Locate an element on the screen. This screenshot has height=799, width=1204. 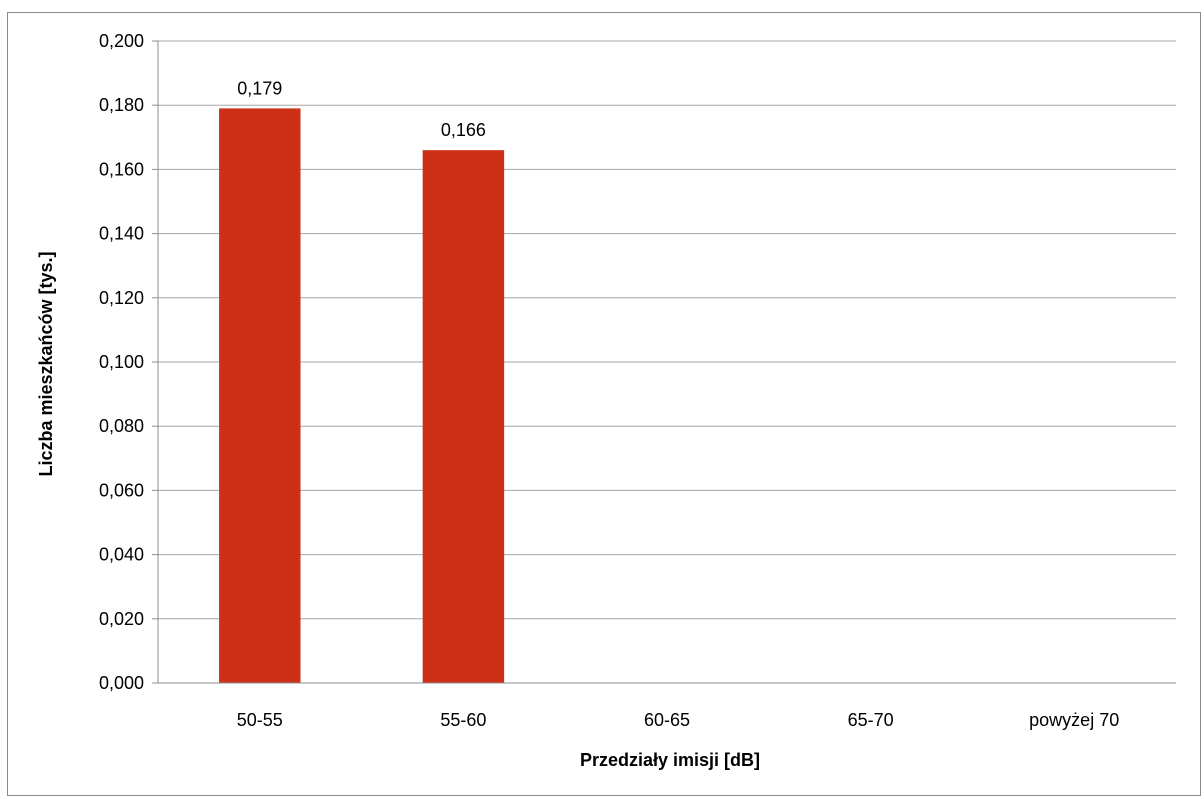
x-category-label: 60-65 is located at coordinates (667, 720).